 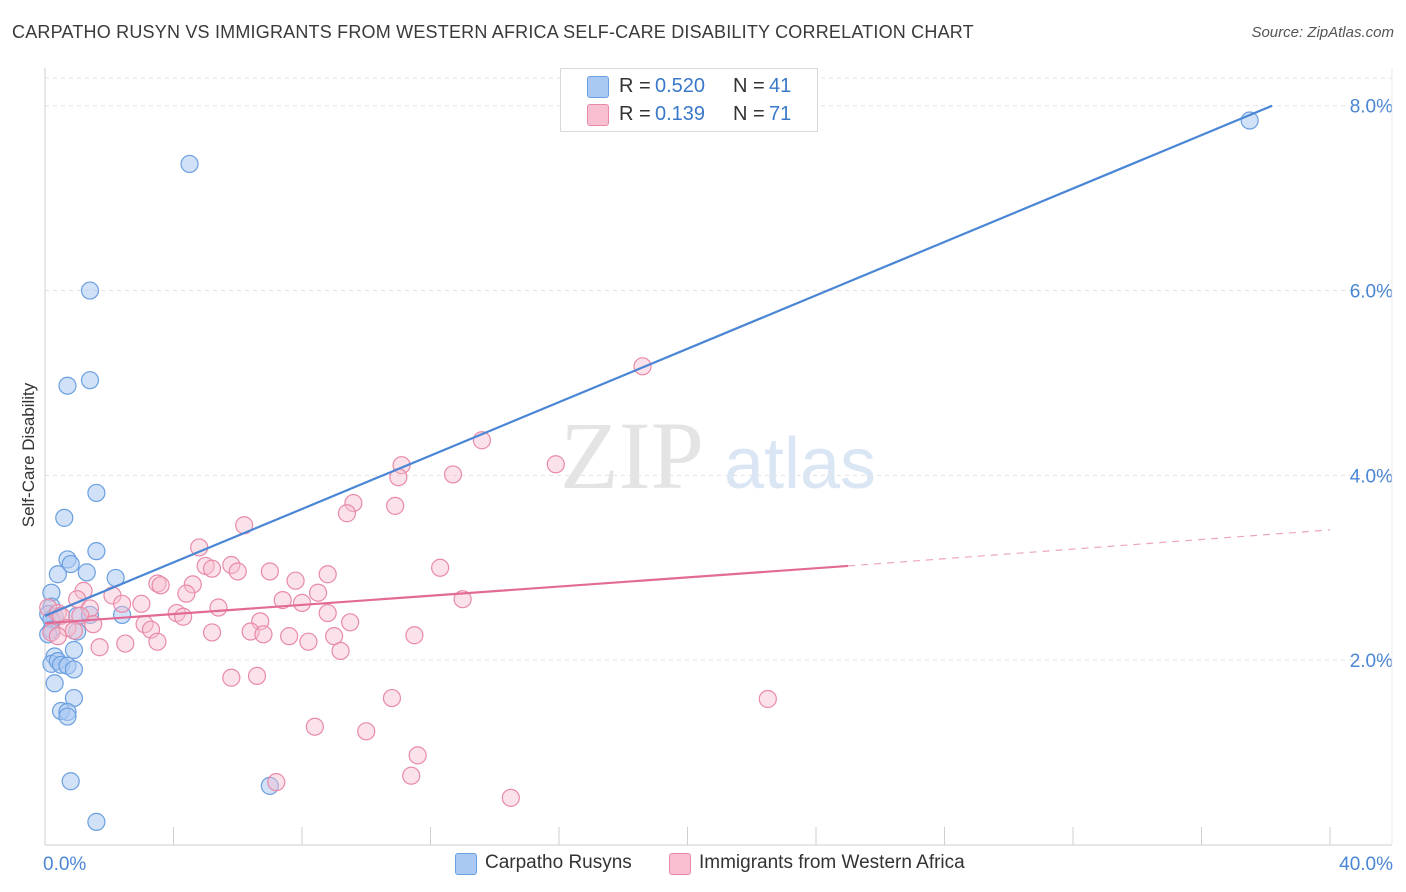 What do you see at coordinates (800, 464) in the screenshot?
I see `watermark-atlas: atlas` at bounding box center [800, 464].